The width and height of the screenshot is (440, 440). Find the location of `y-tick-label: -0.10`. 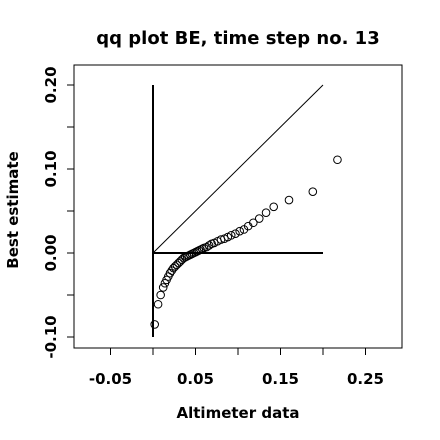

y-tick-label: -0.10 is located at coordinates (51, 336).